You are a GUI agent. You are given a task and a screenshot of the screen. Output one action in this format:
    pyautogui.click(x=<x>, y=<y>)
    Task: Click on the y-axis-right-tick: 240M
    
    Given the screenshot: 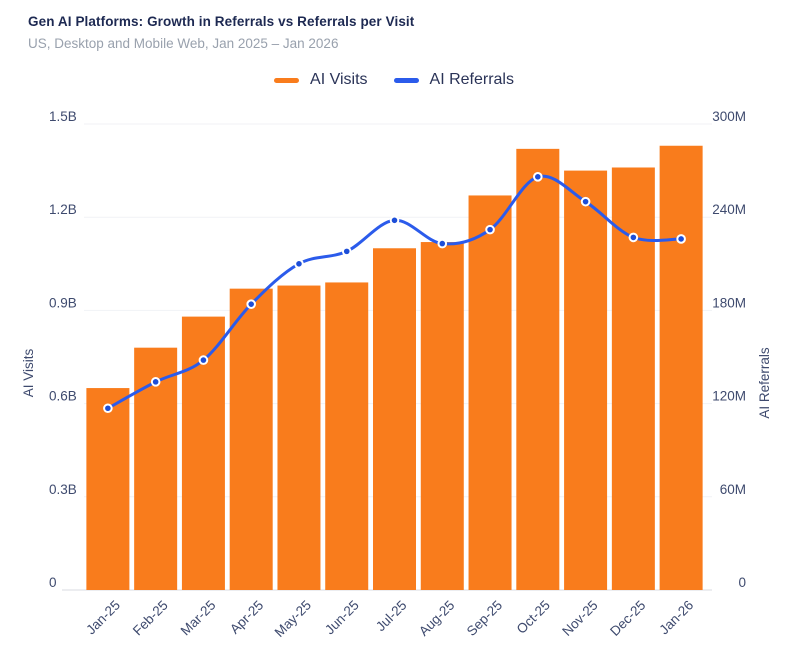 What is the action you would take?
    pyautogui.click(x=729, y=209)
    